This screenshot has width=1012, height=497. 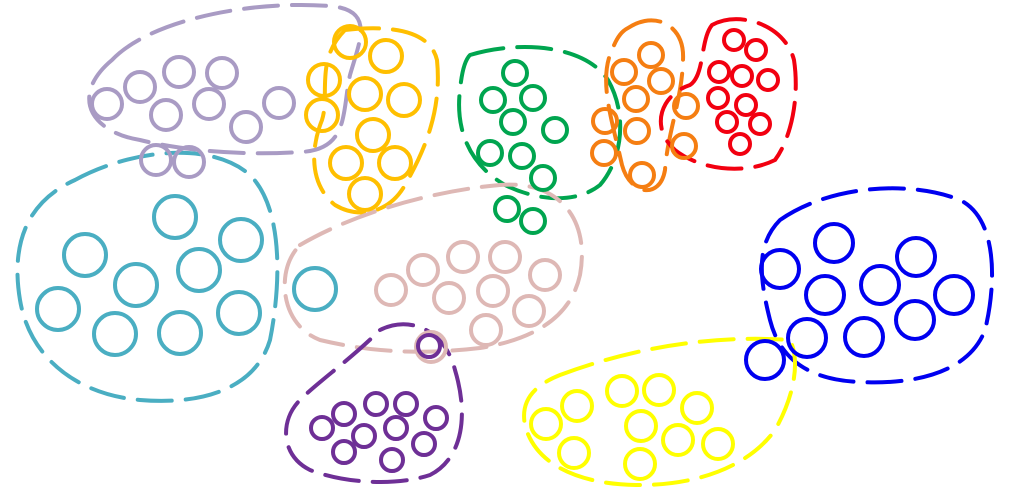 I want to click on gold-cluster-outline, so click(x=376, y=120).